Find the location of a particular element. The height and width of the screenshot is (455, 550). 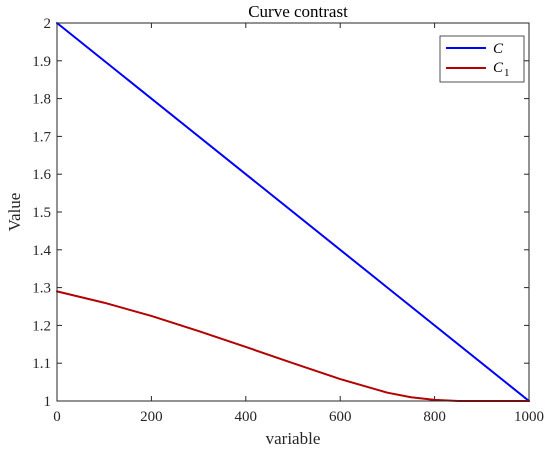

y-axis-label: Value is located at coordinates (14, 212).